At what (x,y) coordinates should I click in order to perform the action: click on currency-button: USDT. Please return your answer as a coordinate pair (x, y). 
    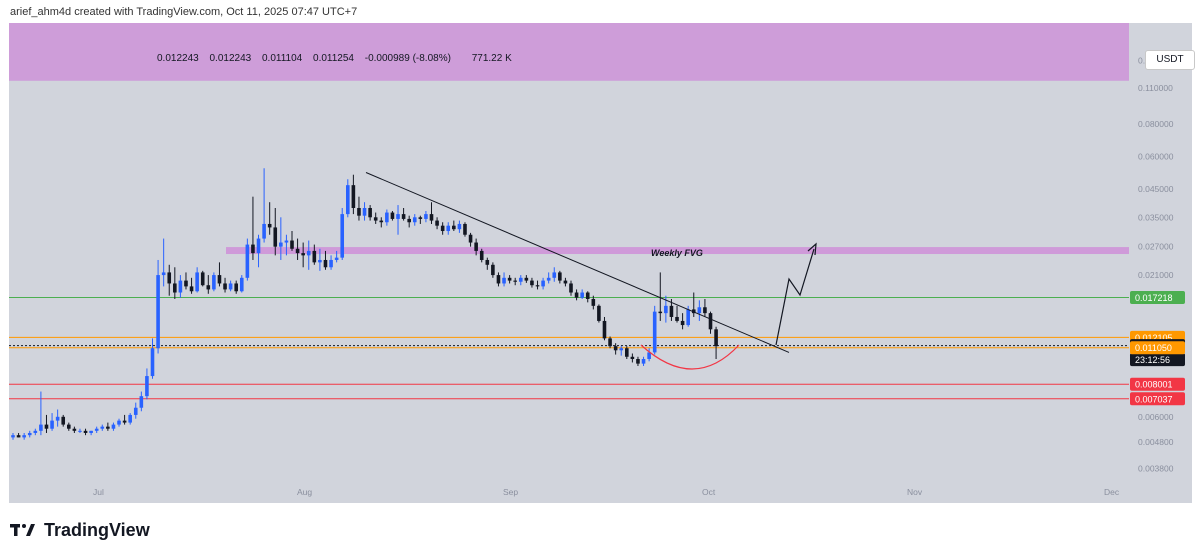
    Looking at the image, I should click on (1170, 60).